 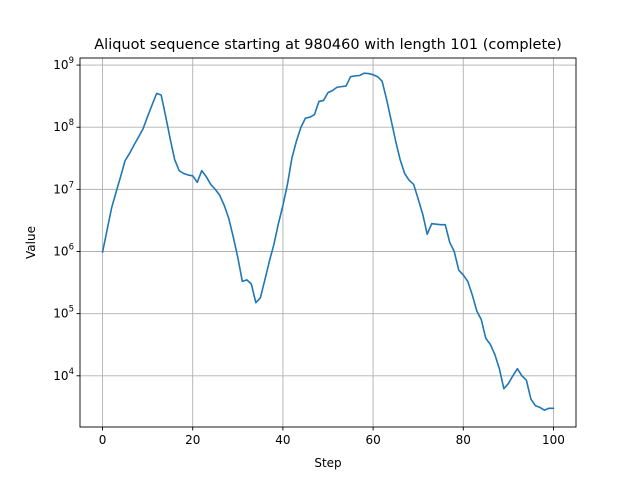 I want to click on x-tick-label: 100, so click(x=553, y=440).